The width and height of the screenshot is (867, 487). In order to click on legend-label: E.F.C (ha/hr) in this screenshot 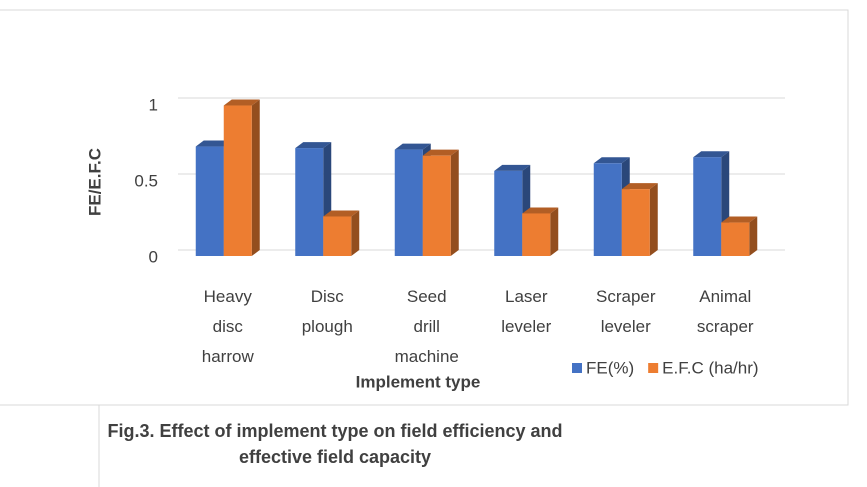, I will do `click(710, 367)`.